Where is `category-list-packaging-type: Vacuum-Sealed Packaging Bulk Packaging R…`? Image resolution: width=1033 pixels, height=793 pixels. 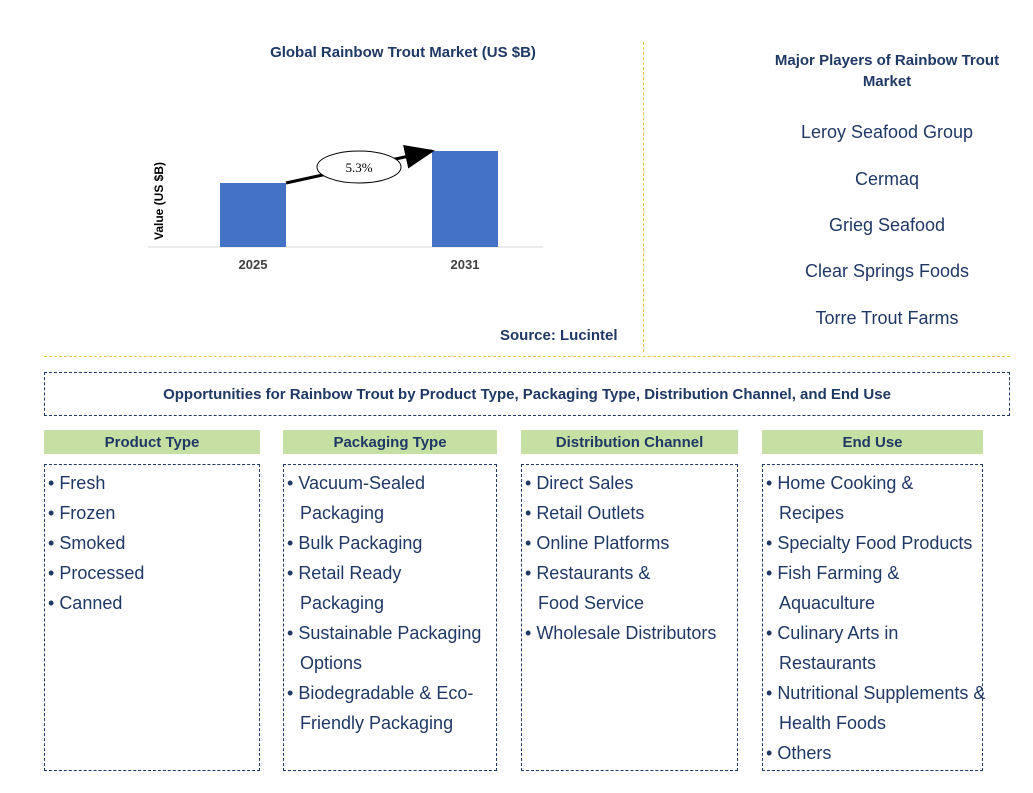
category-list-packaging-type: Vacuum-Sealed Packaging Bulk Packaging R… is located at coordinates (390, 617).